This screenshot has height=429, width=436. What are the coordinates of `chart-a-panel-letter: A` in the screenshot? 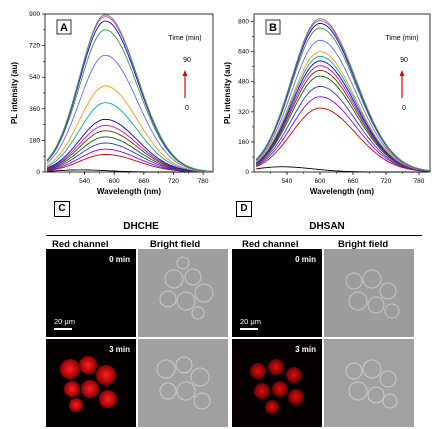 It's located at (64, 28).